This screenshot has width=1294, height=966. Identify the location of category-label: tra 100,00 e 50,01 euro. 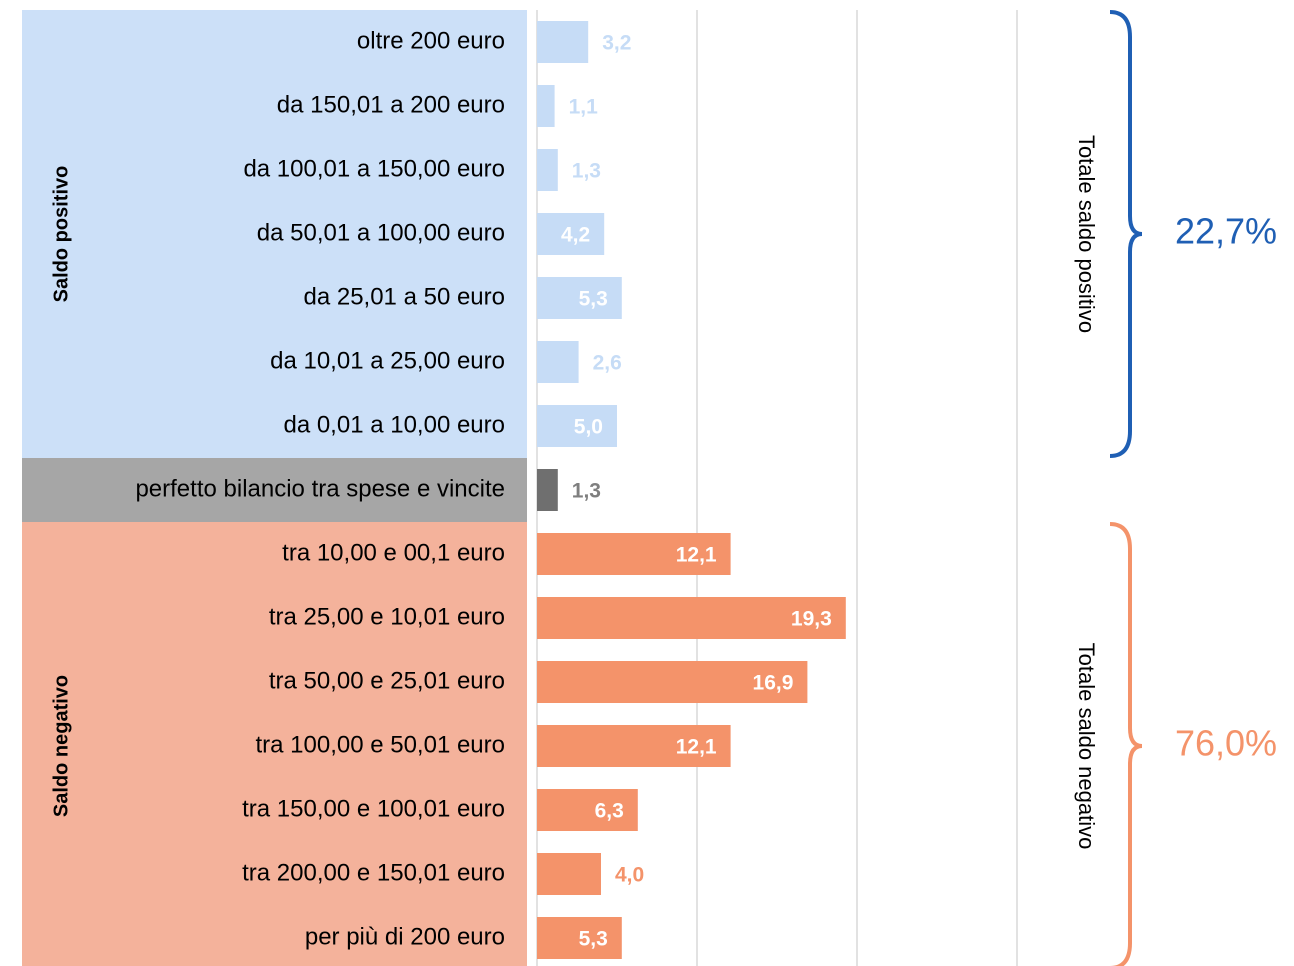
(380, 744).